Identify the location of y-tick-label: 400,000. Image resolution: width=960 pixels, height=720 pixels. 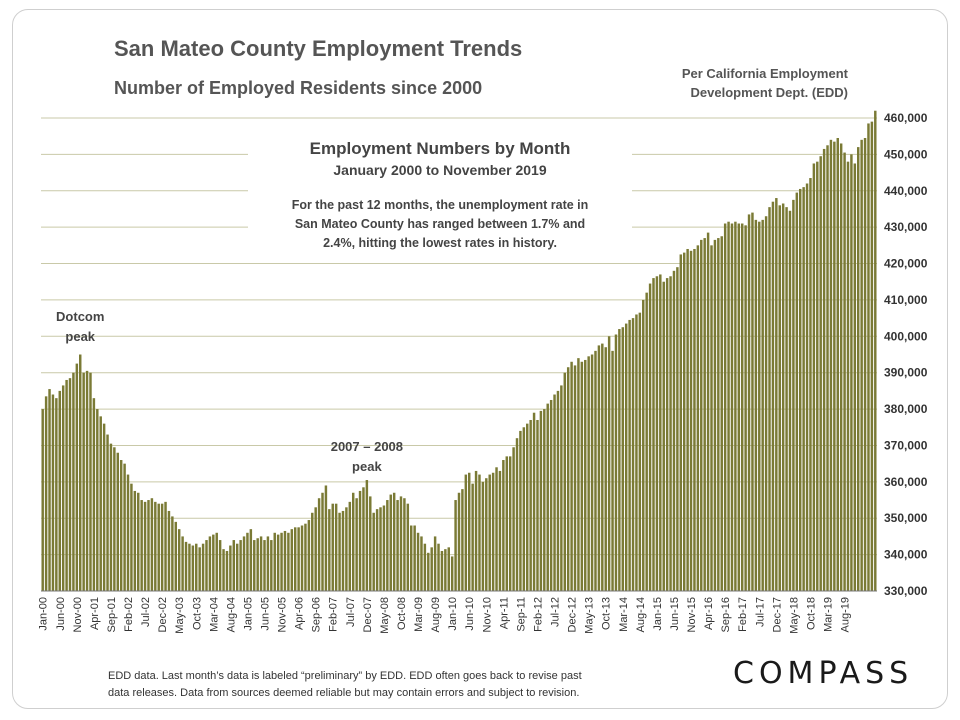
(906, 336).